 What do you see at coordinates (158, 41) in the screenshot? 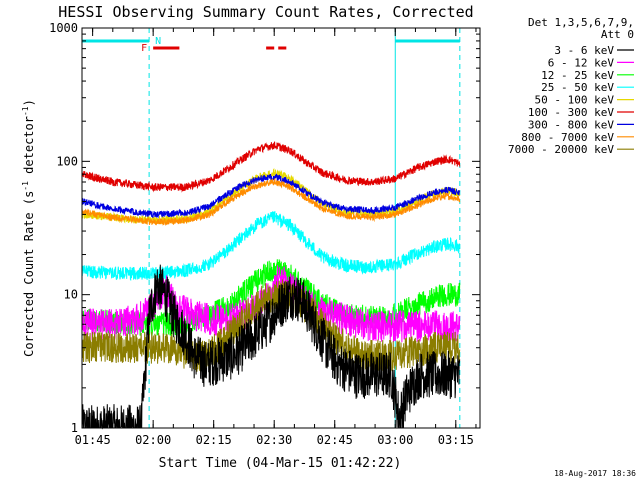
I see `night-flag-label: N` at bounding box center [158, 41].